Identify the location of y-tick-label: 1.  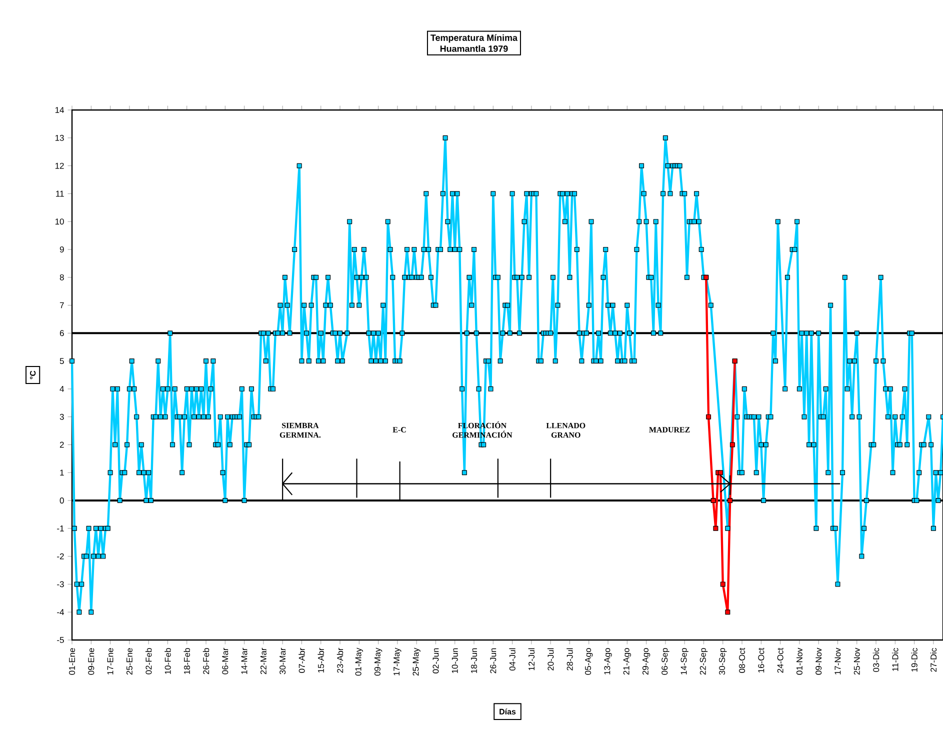
(62, 473).